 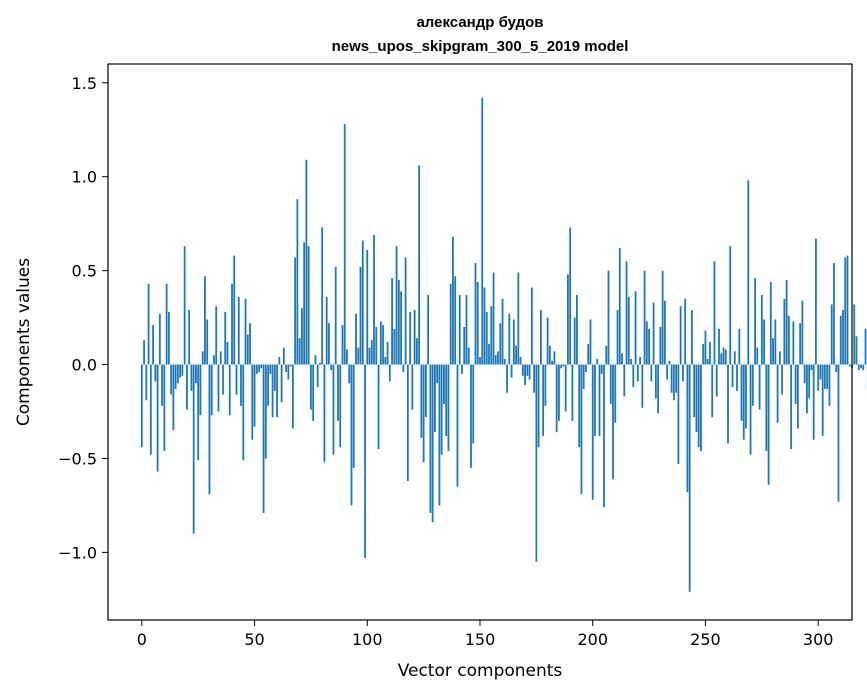 What do you see at coordinates (77, 552) in the screenshot?
I see `y-tick-label: −1.0` at bounding box center [77, 552].